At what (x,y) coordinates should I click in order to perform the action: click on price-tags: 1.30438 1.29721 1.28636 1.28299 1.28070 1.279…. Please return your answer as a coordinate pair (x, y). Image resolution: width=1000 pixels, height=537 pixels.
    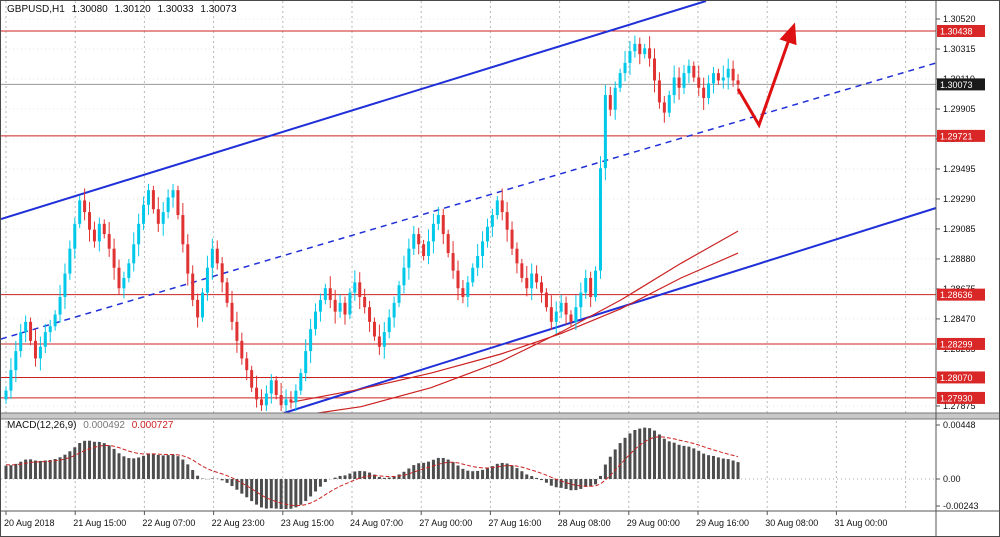
    Looking at the image, I should click on (961, 214).